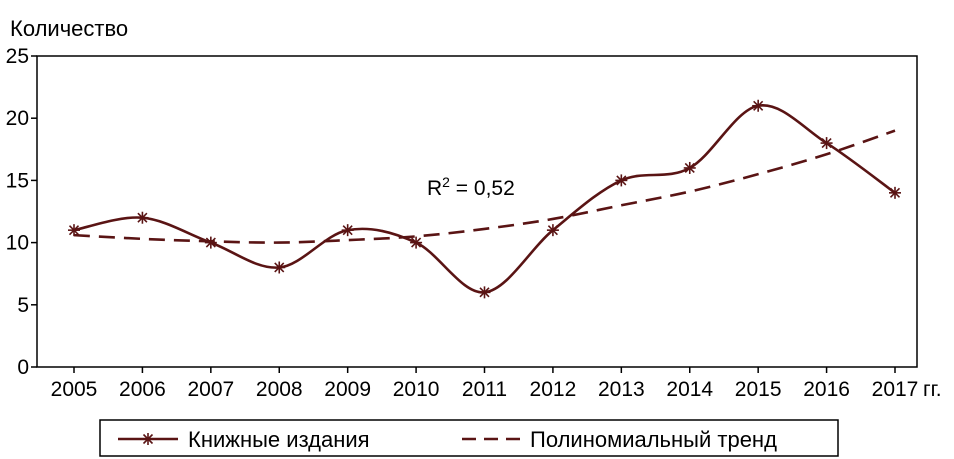  What do you see at coordinates (17, 118) in the screenshot?
I see `y-tick-label: 20` at bounding box center [17, 118].